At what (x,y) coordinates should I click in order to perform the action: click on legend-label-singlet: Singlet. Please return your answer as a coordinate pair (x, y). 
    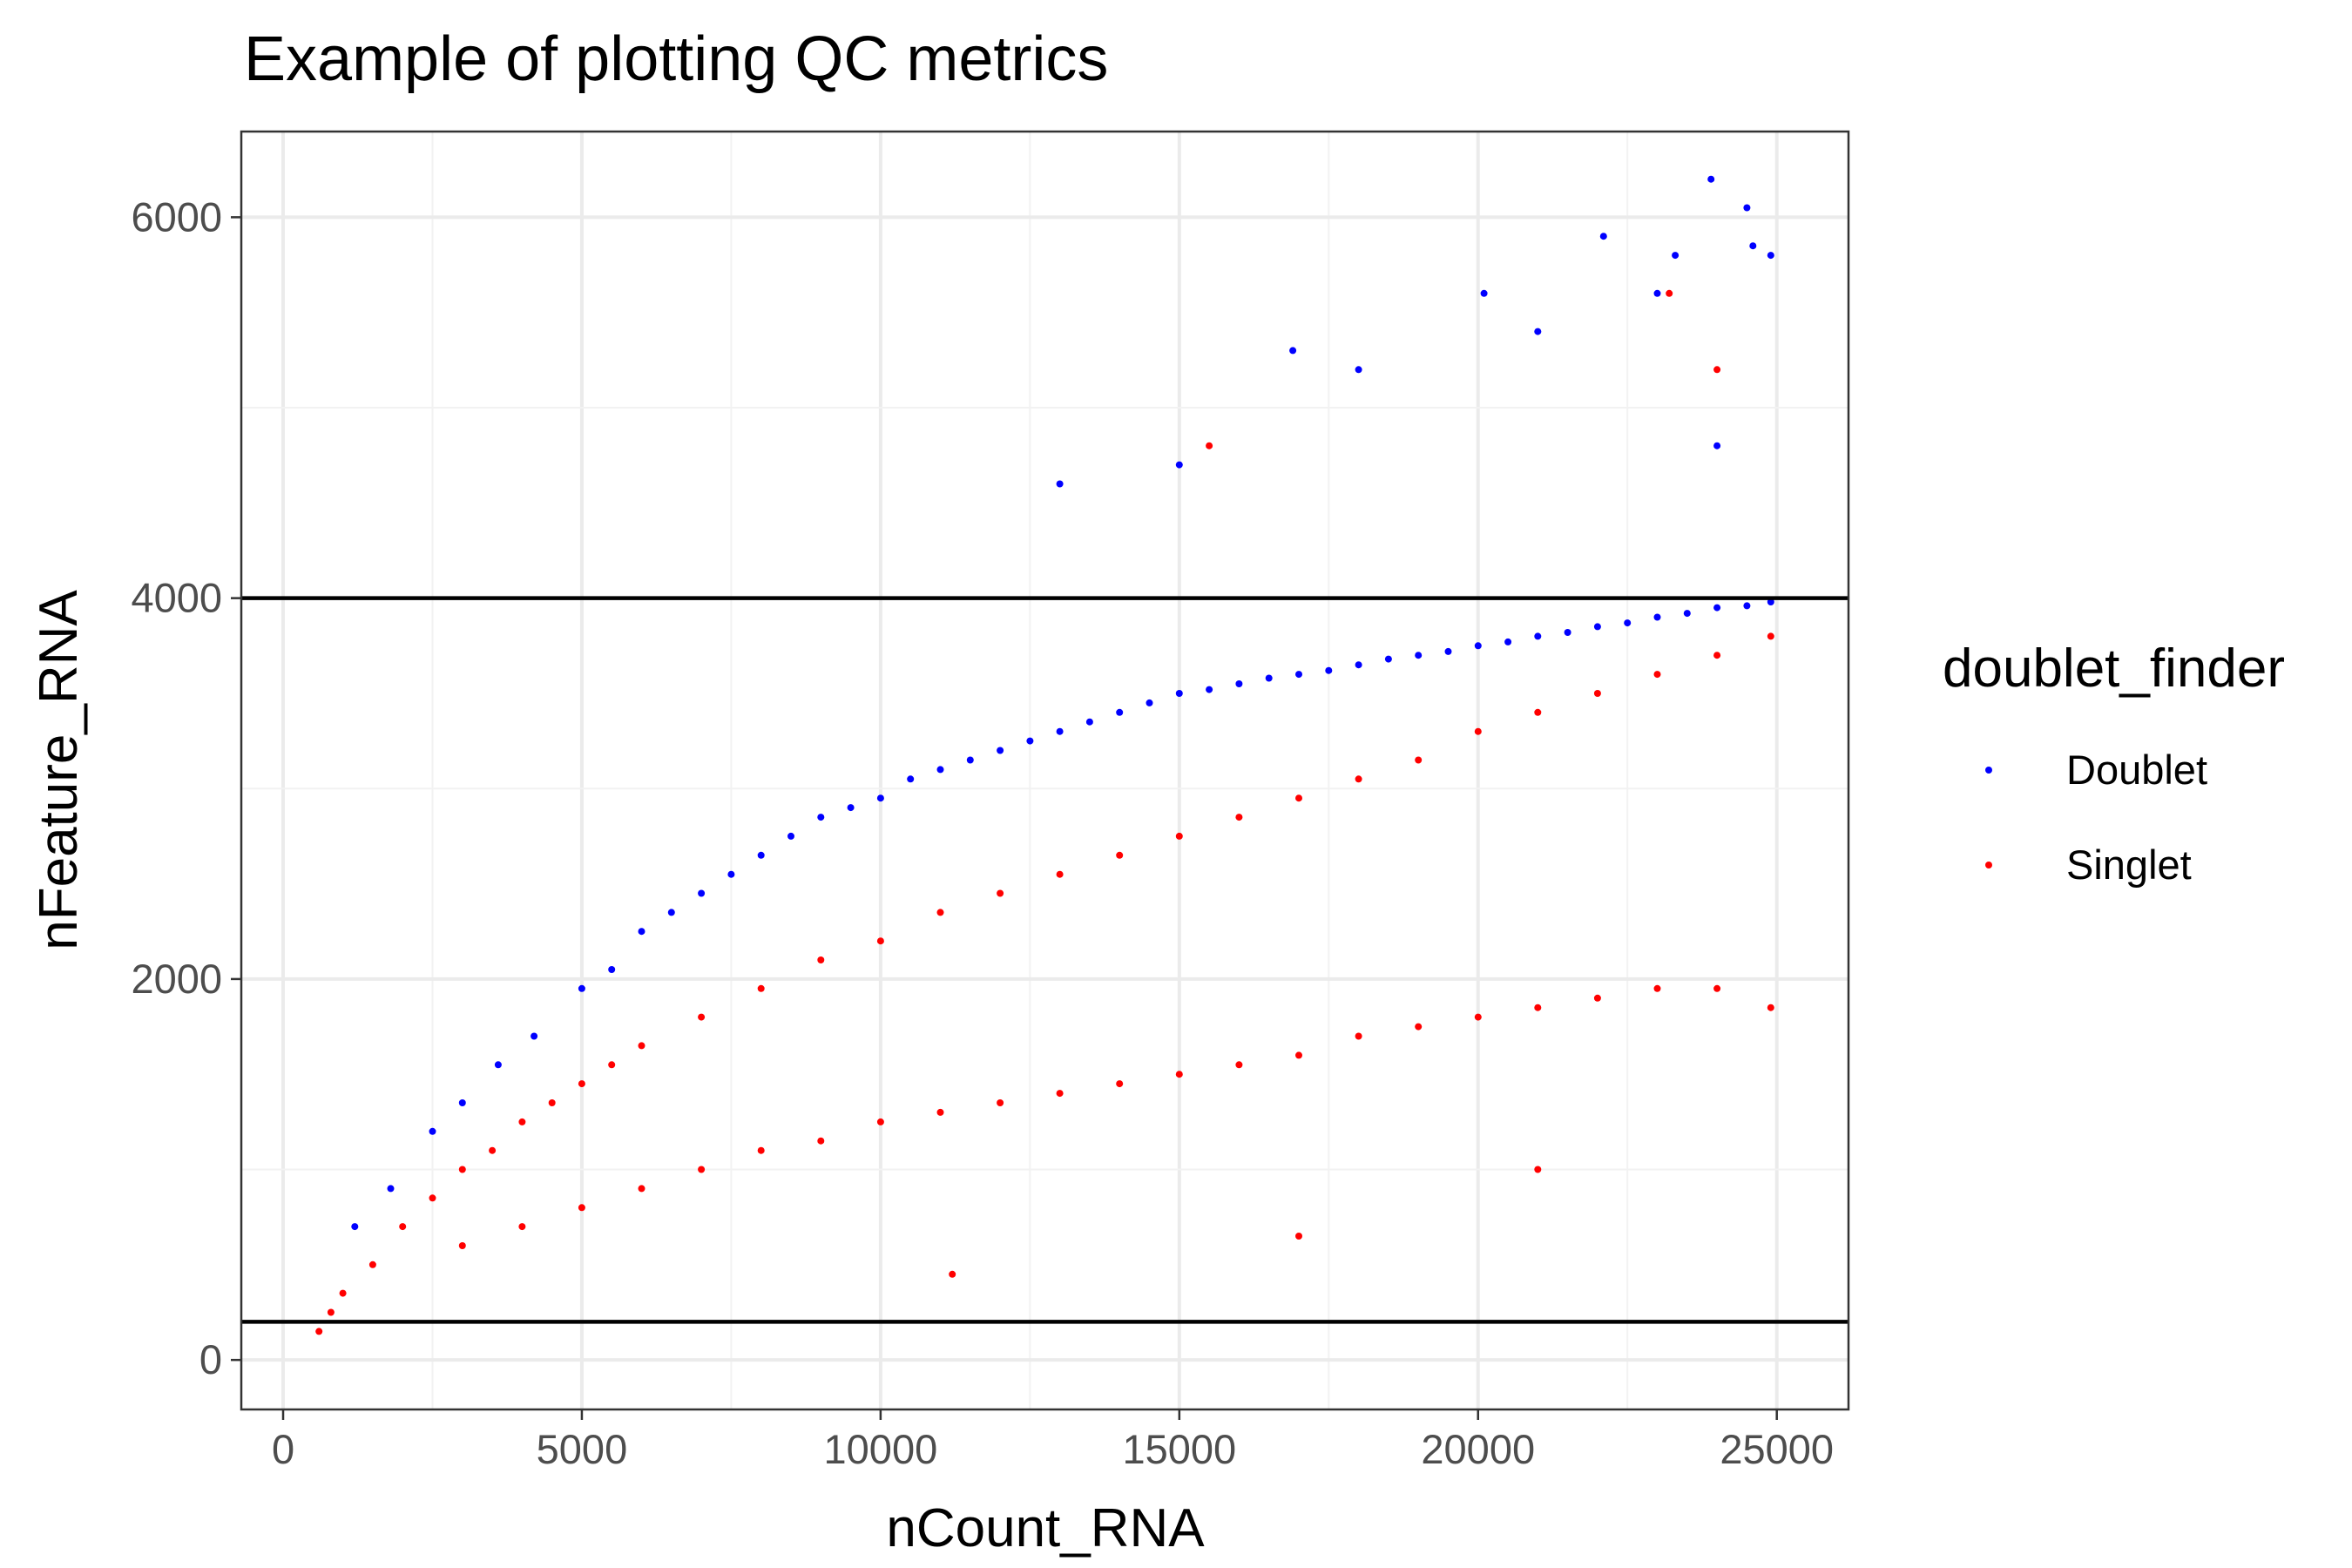
    Looking at the image, I should click on (2129, 864).